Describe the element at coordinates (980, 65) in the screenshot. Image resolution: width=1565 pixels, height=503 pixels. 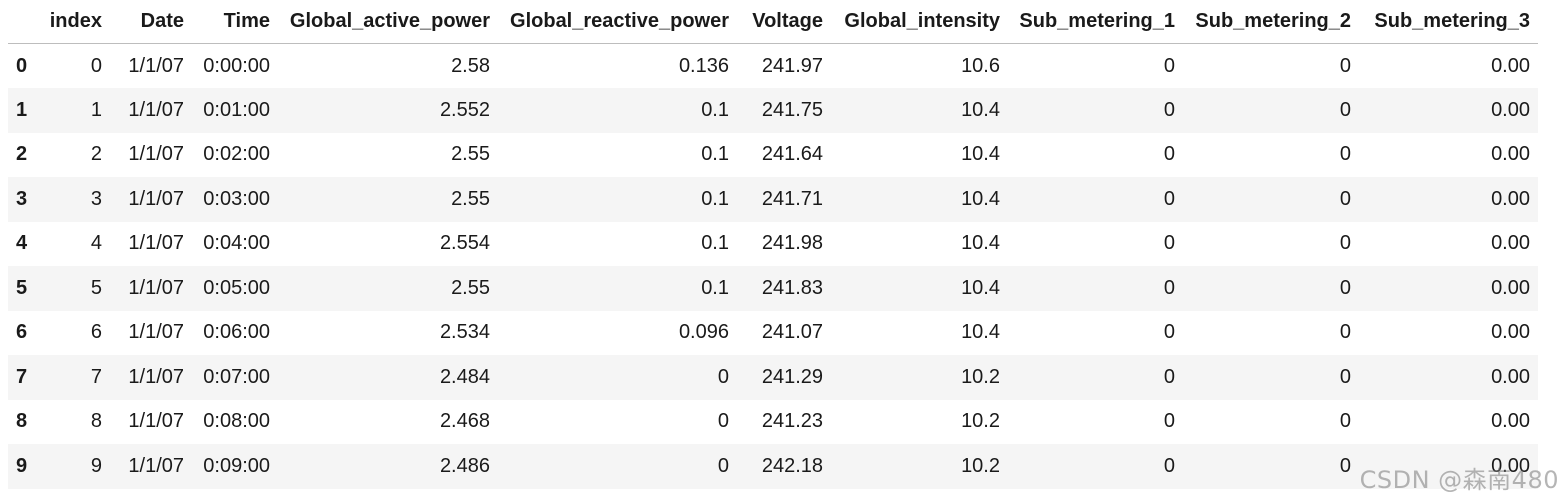
I see `table-cell: 10.6` at that location.